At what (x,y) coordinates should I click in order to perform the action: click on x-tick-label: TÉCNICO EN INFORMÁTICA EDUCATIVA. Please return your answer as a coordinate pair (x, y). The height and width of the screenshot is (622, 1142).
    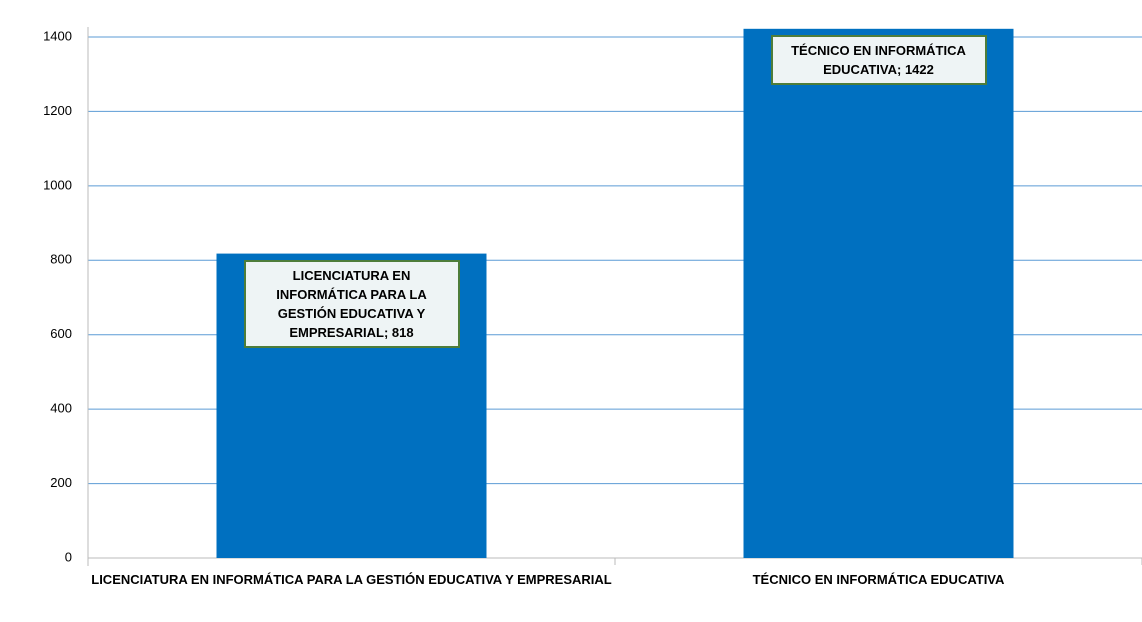
    Looking at the image, I should click on (878, 579).